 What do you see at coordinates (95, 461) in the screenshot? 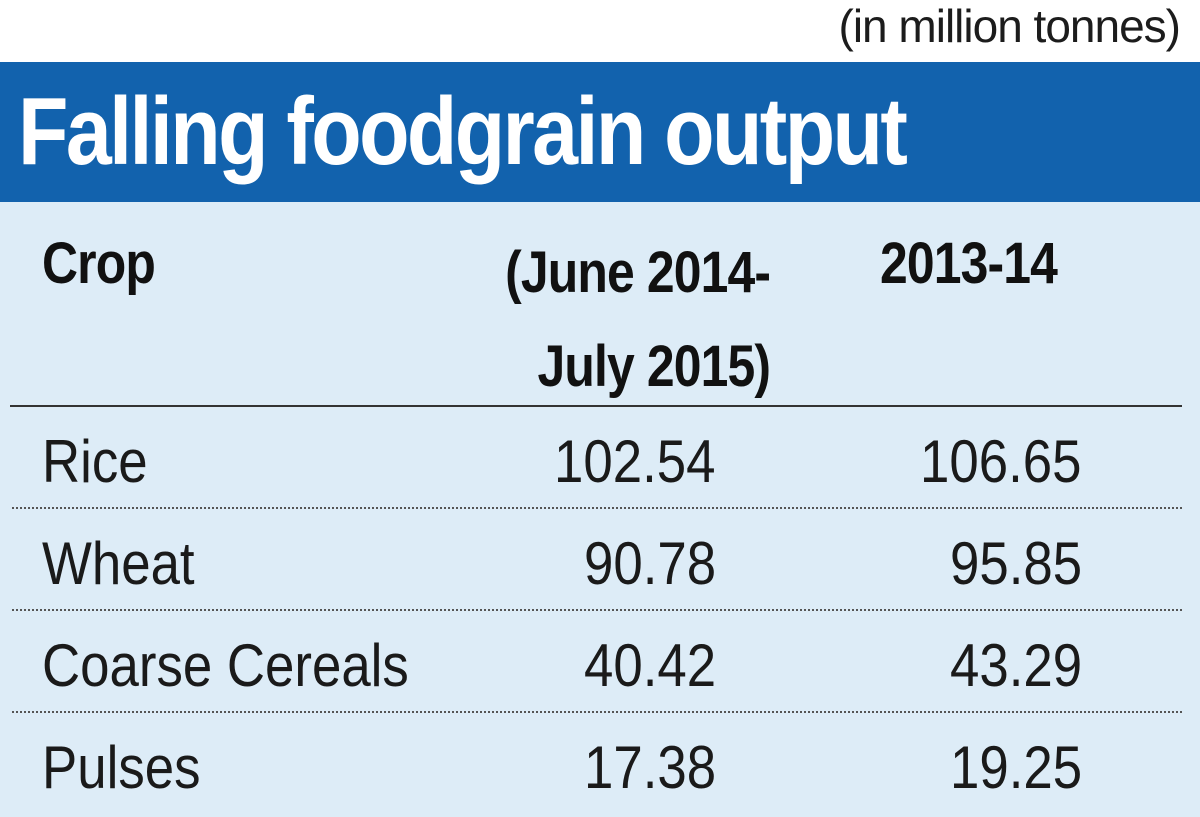
I see `cell-crop: Rice` at bounding box center [95, 461].